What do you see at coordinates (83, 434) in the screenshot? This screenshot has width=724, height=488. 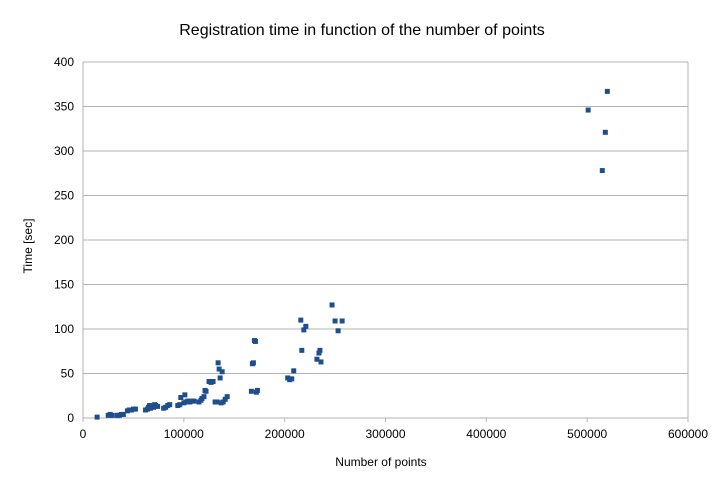 I see `x-tick-label: 0` at bounding box center [83, 434].